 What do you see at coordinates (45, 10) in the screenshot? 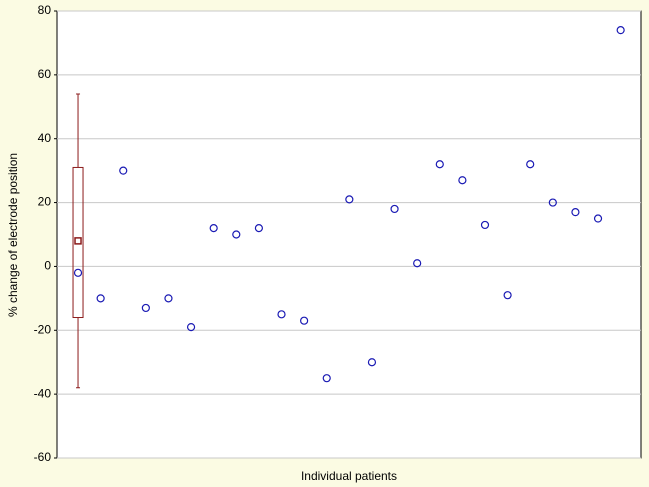
I see `y-tick-label: 80` at bounding box center [45, 10].